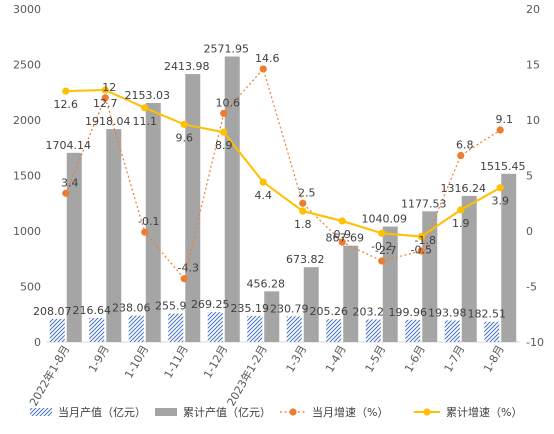 The image size is (554, 434). Describe the element at coordinates (145, 121) in the screenshot. I see `cumulative-growth-label: 11.1` at that location.